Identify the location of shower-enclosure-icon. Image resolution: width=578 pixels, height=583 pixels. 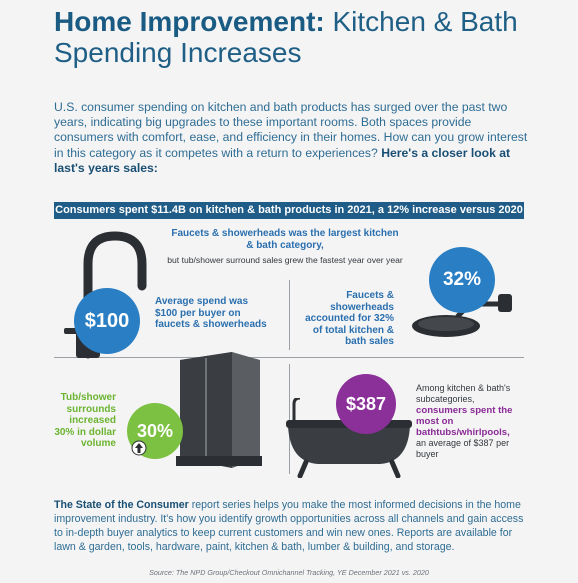
(219, 410).